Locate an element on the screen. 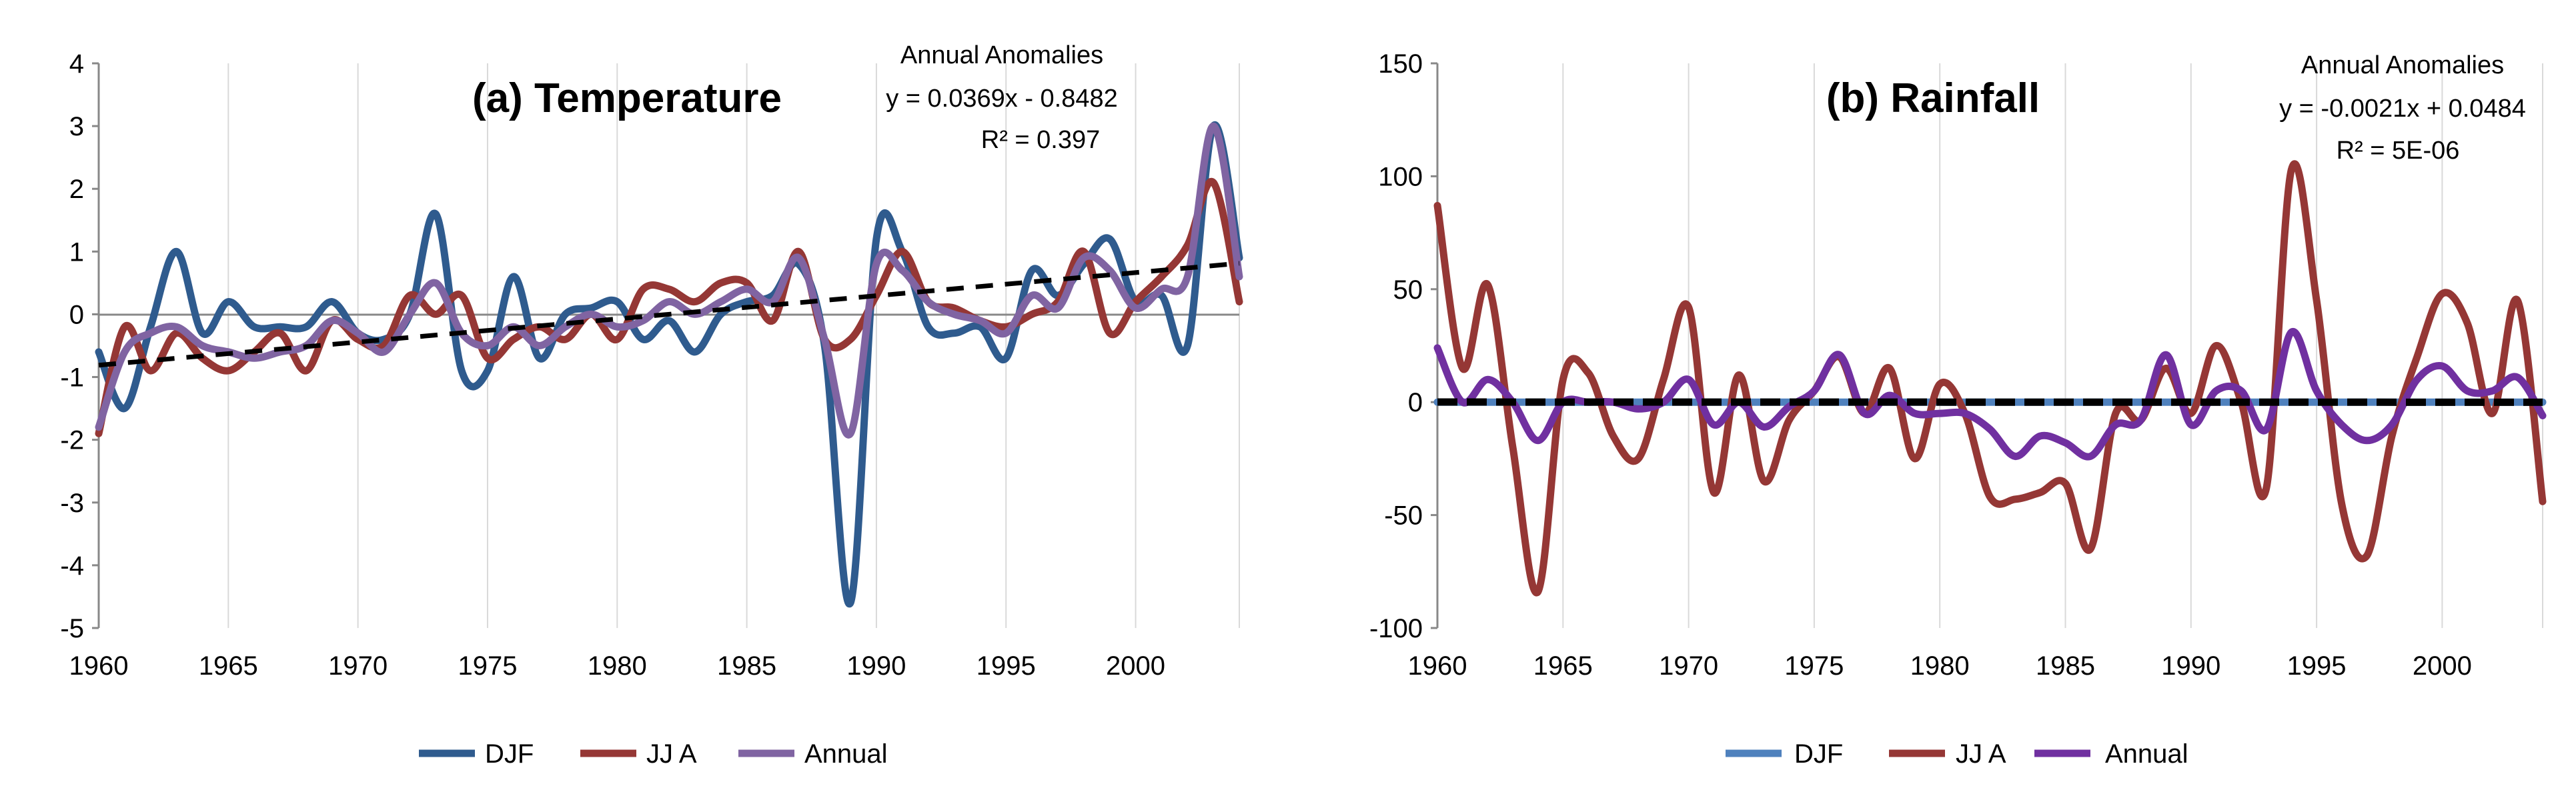 Image resolution: width=2576 pixels, height=798 pixels. temperature-x-tick-label: 1995 is located at coordinates (1006, 666).